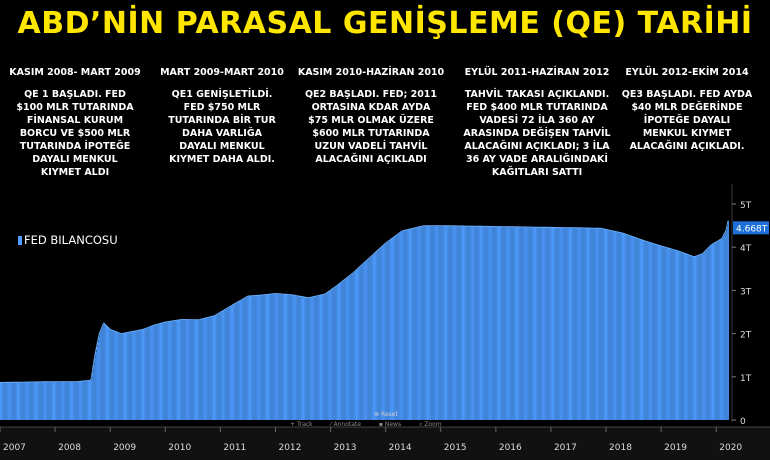 This screenshot has width=770, height=460. Describe the element at coordinates (289, 448) in the screenshot. I see `x-tick-label: 2012` at that location.